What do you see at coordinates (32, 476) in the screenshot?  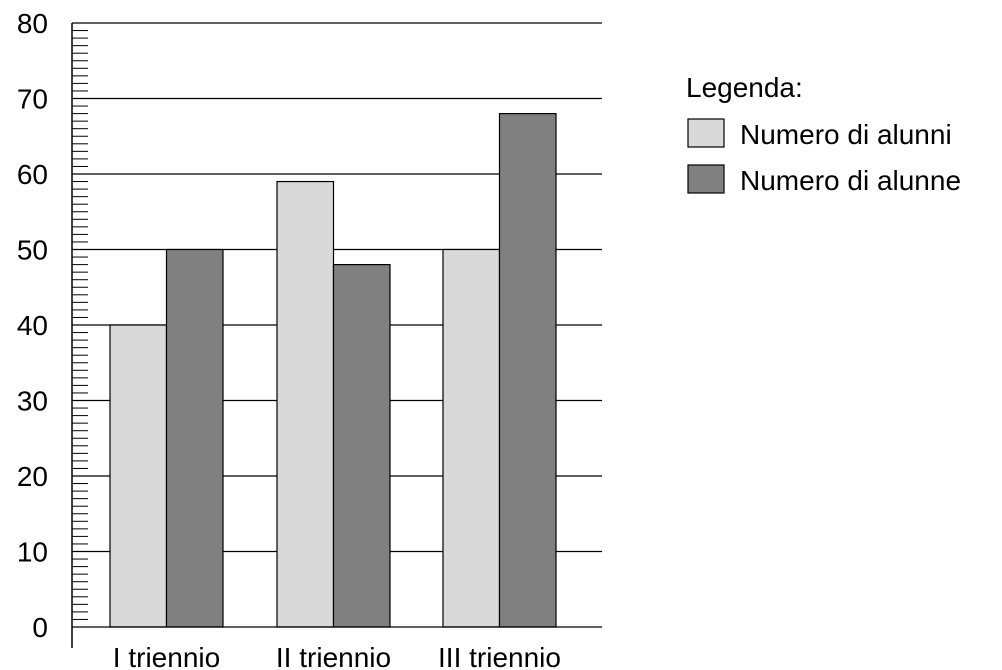 I see `y-tick-label: 20` at bounding box center [32, 476].